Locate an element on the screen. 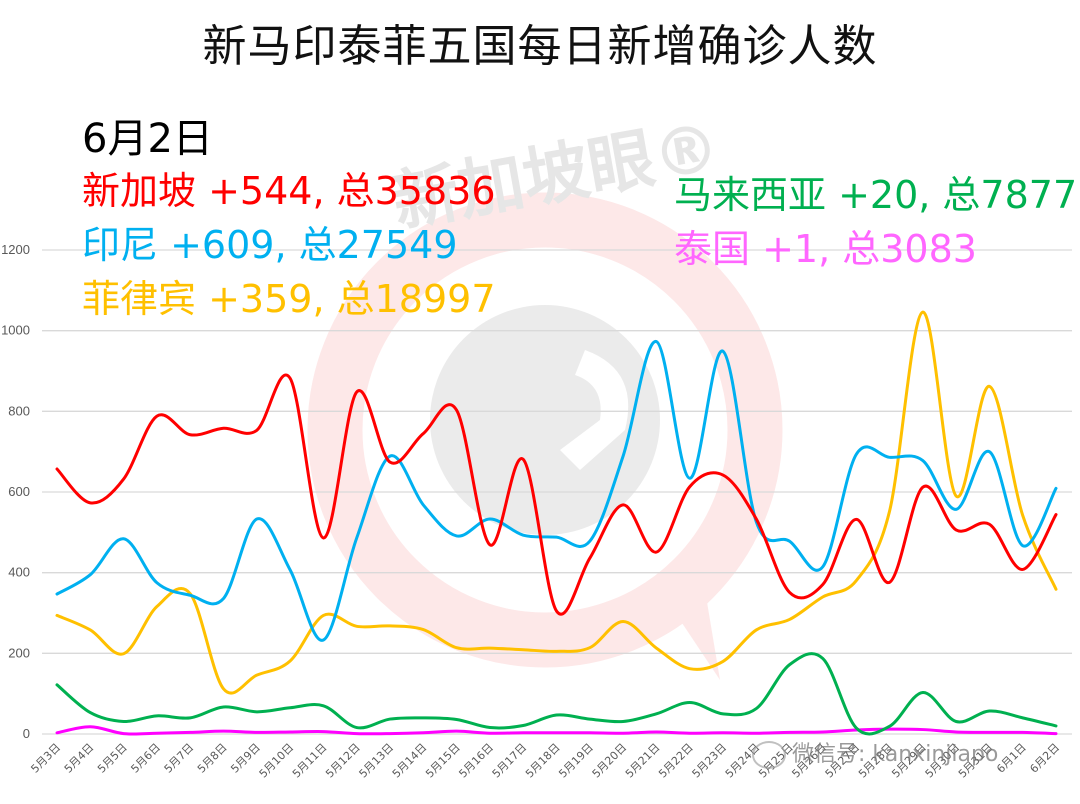 The height and width of the screenshot is (804, 1080). y-tick-label: 200 is located at coordinates (19, 652).